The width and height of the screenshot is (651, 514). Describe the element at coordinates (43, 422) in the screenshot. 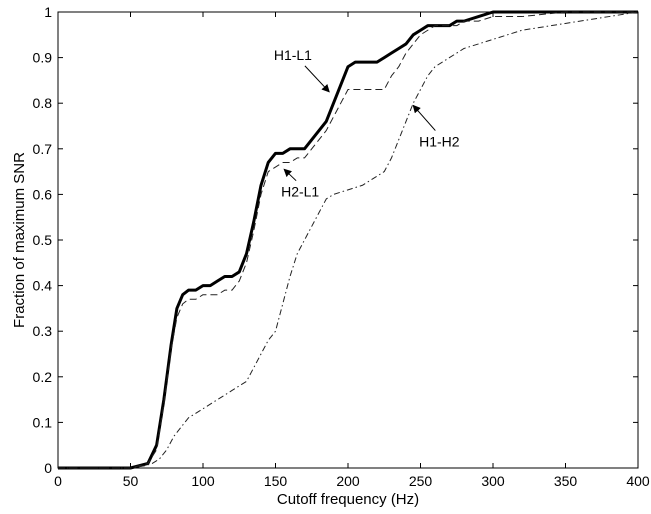

I see `y-tick-label: 0.1` at that location.